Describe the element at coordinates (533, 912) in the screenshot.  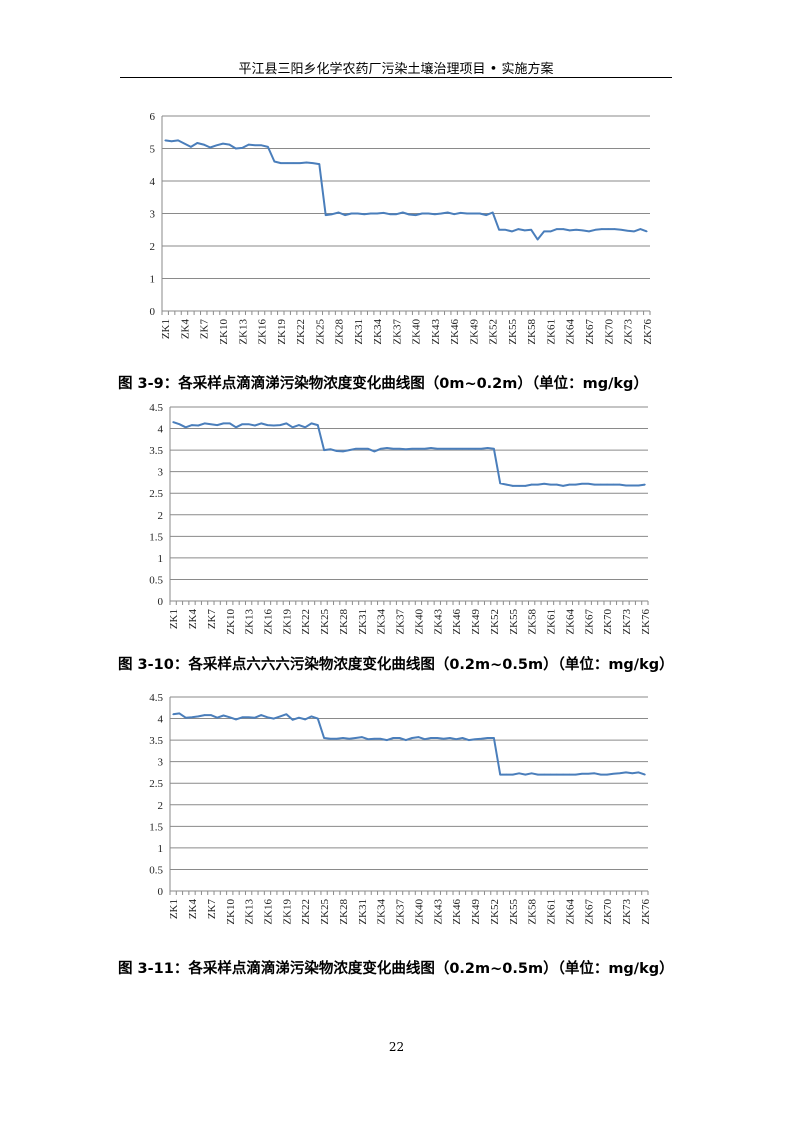
I see `x-tick-label: ZK58` at that location.